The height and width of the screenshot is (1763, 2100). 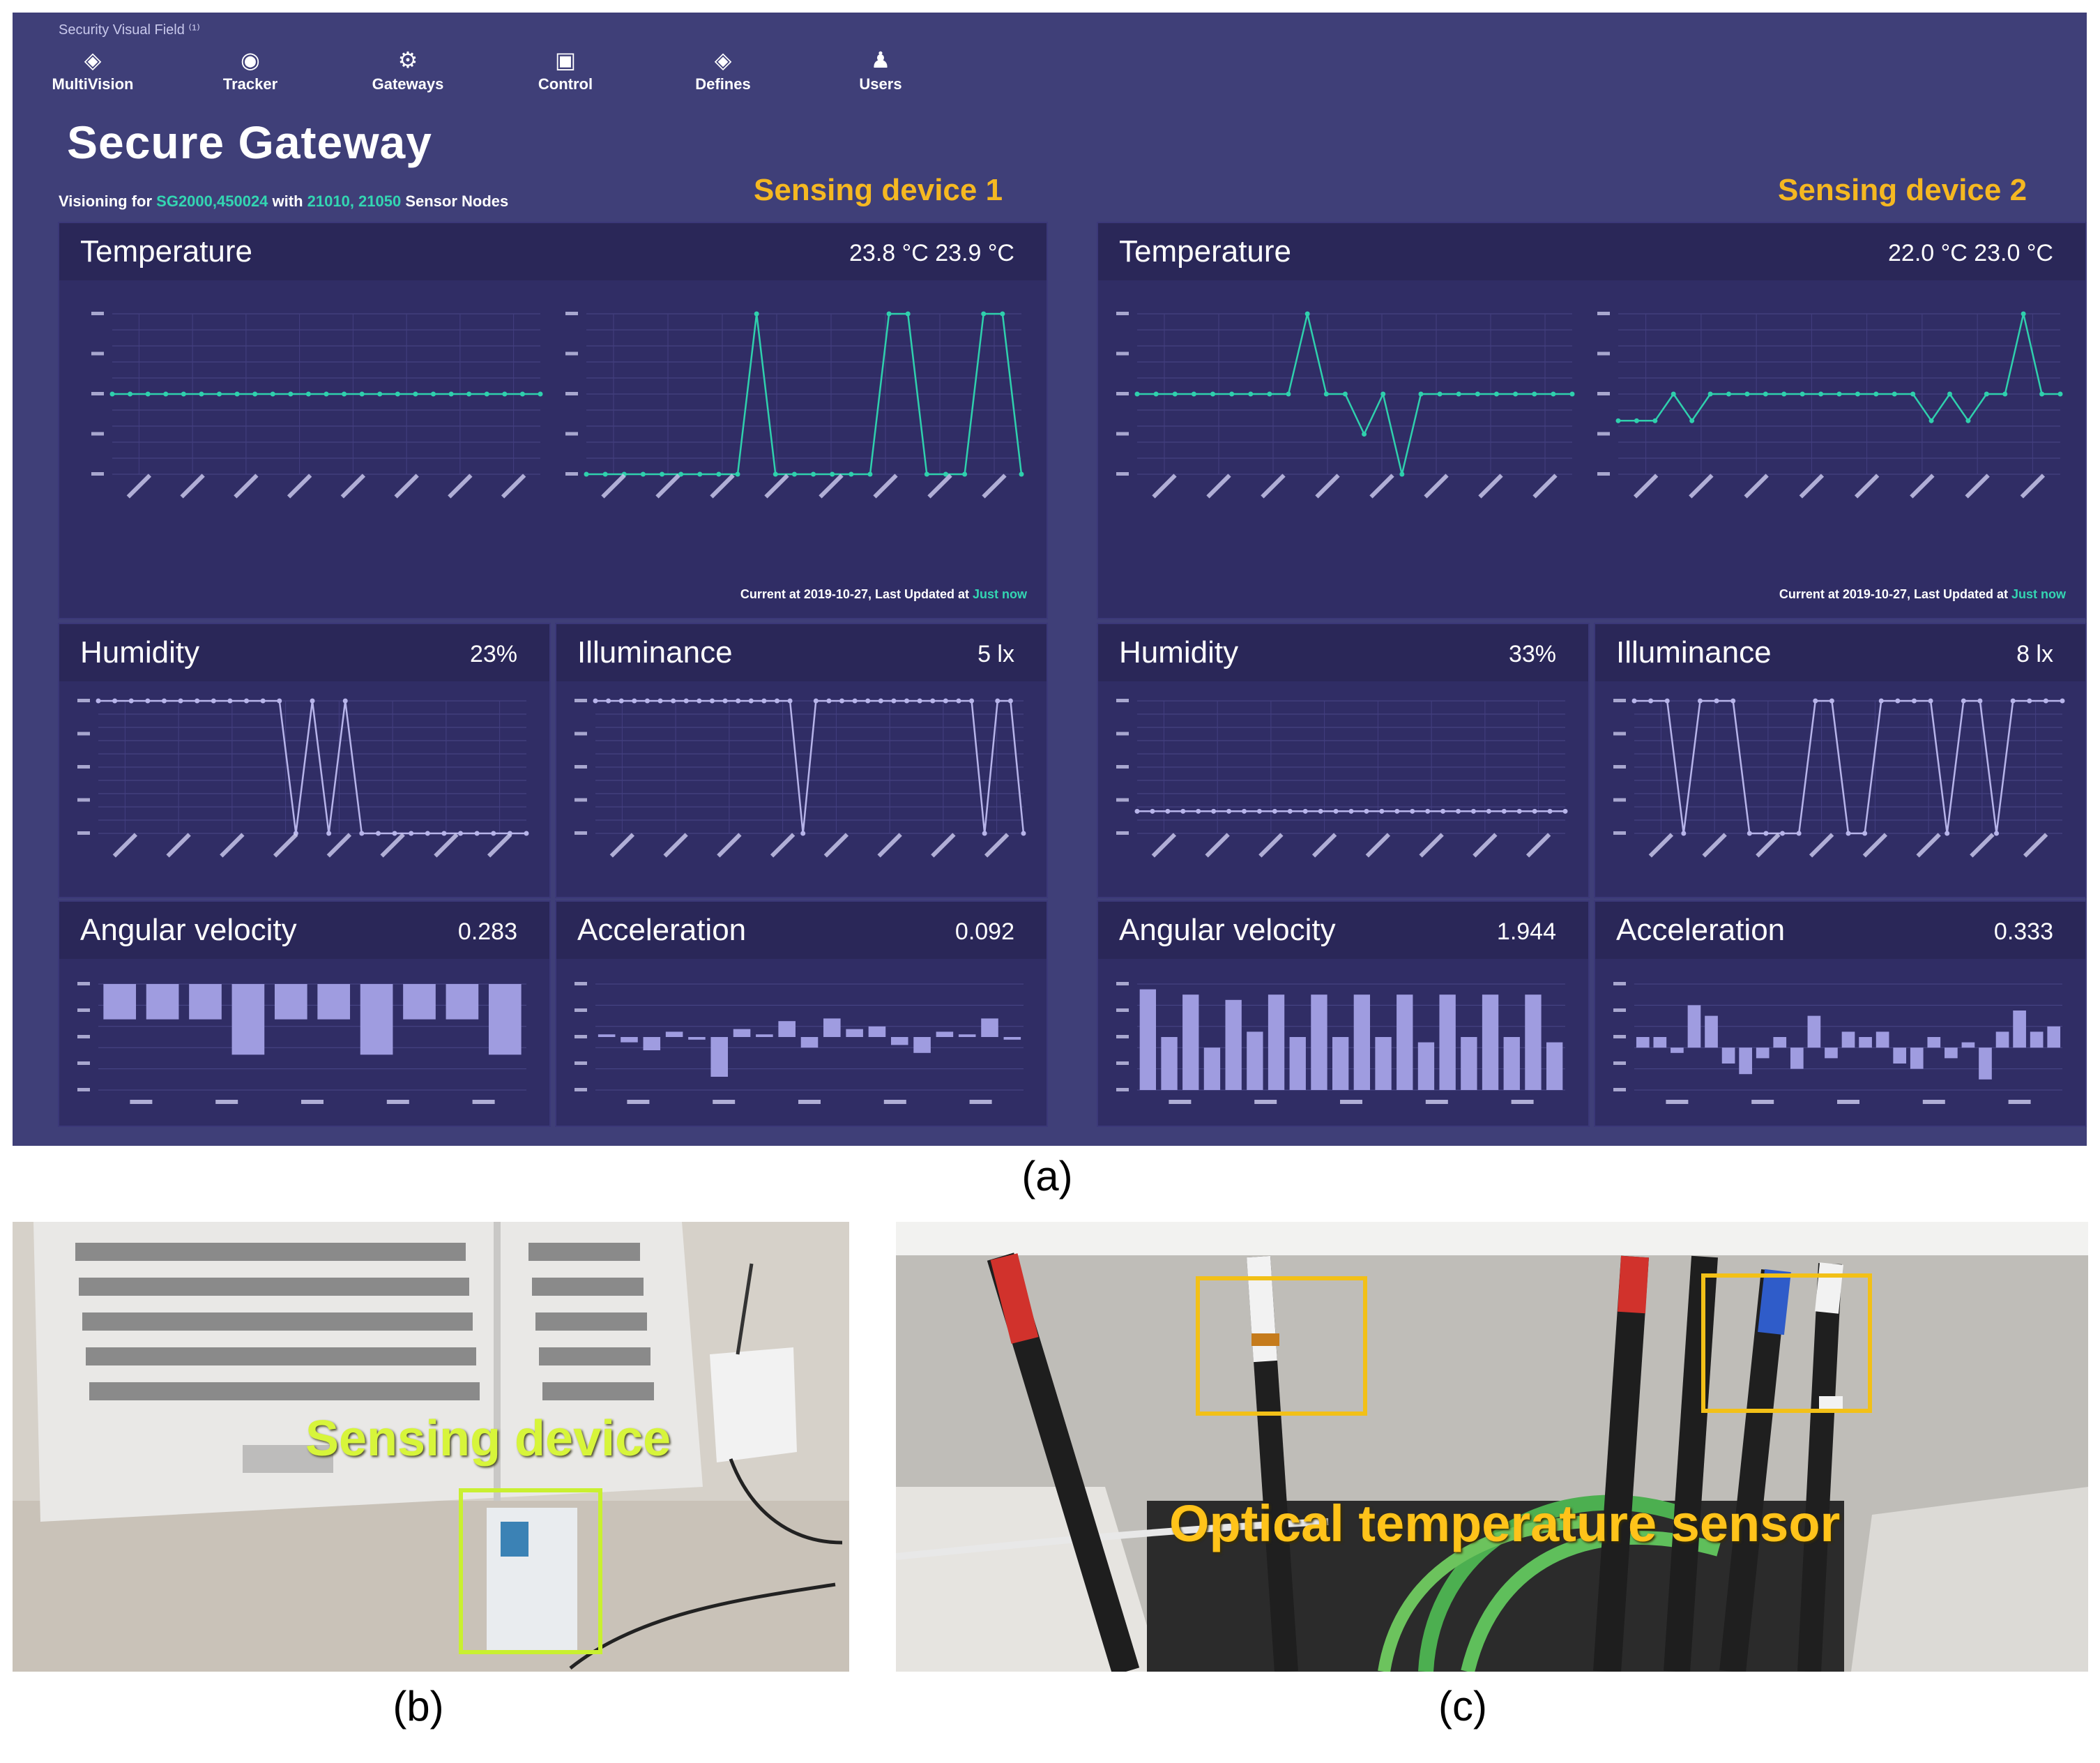 I want to click on panel-title: Acceleration, so click(x=662, y=930).